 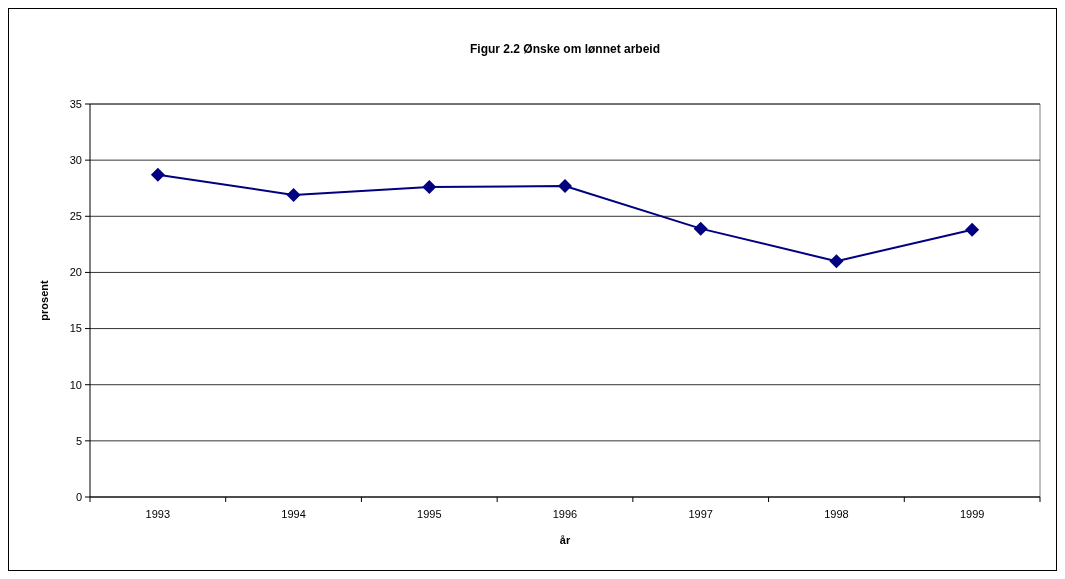 What do you see at coordinates (565, 514) in the screenshot?
I see `x-tick-label: 1996` at bounding box center [565, 514].